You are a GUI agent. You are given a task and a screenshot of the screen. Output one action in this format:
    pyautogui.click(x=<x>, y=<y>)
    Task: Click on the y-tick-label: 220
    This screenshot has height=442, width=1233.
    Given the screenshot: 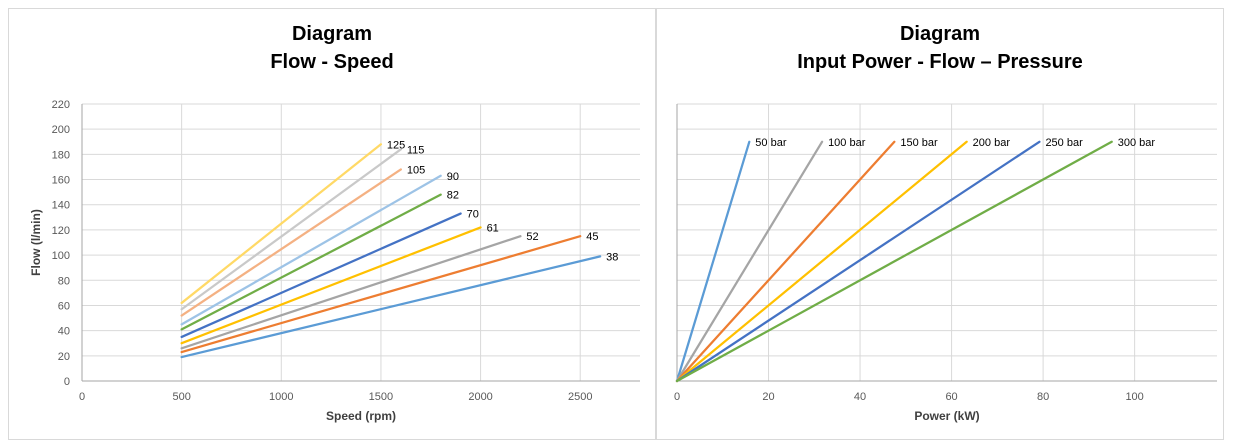 What is the action you would take?
    pyautogui.click(x=61, y=105)
    